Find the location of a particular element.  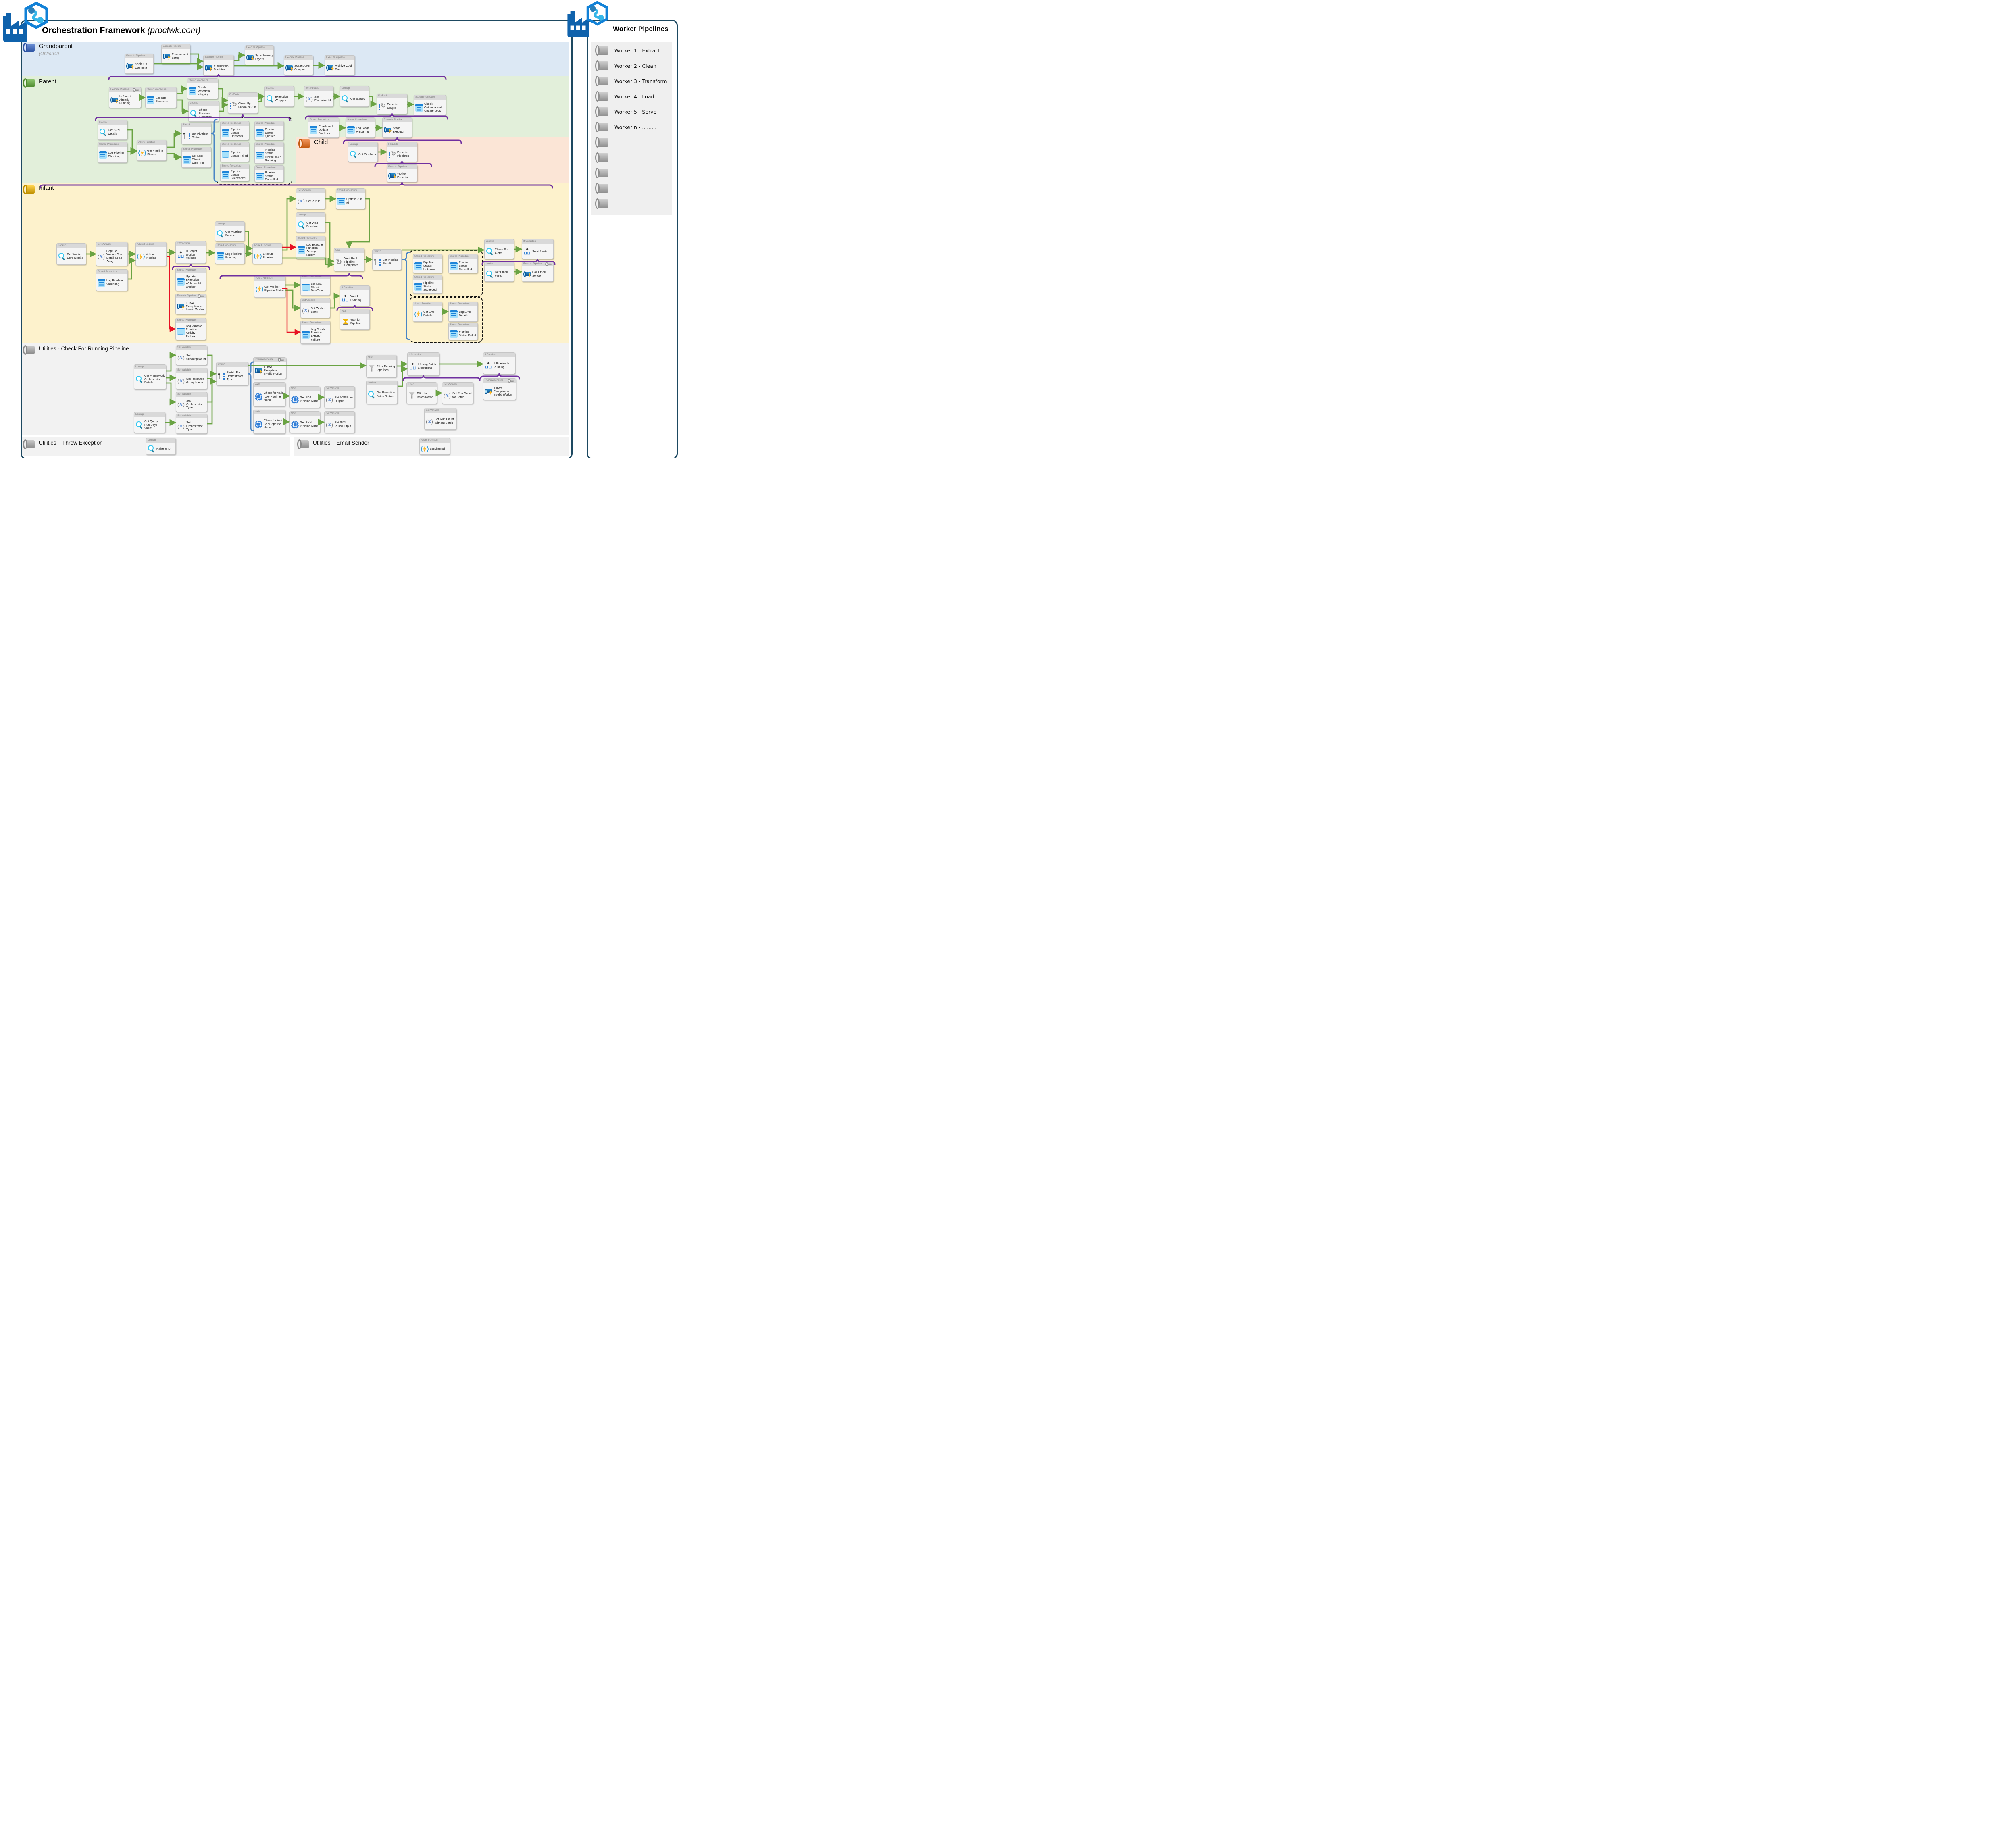

activity-pipeline-status-queued: Stored Procedure Pipeline Status Queued is located at coordinates (269, 130).